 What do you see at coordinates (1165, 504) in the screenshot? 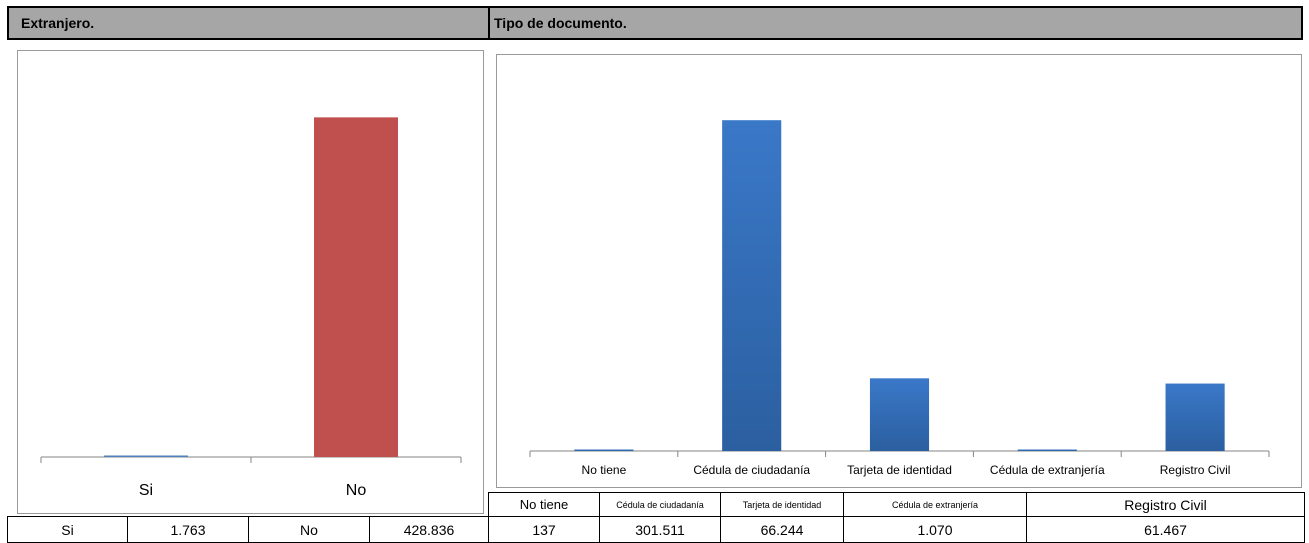
I see `header-cell-registro-civil: Registro Civil` at bounding box center [1165, 504].